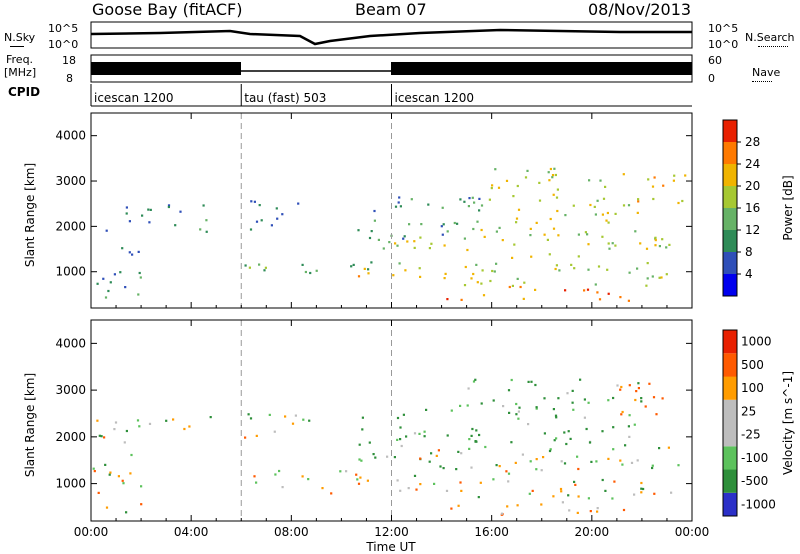 The width and height of the screenshot is (800, 554). I want to click on nsky-underline, so click(17, 46).